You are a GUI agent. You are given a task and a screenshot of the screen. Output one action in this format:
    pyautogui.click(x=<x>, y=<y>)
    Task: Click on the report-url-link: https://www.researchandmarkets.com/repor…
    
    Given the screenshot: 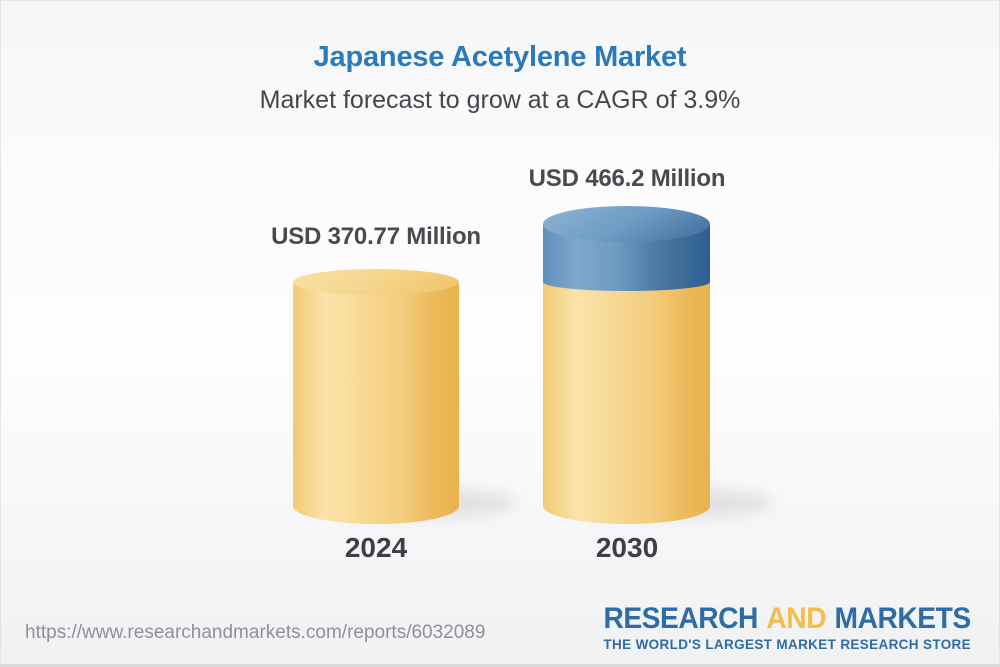 What is the action you would take?
    pyautogui.click(x=255, y=632)
    